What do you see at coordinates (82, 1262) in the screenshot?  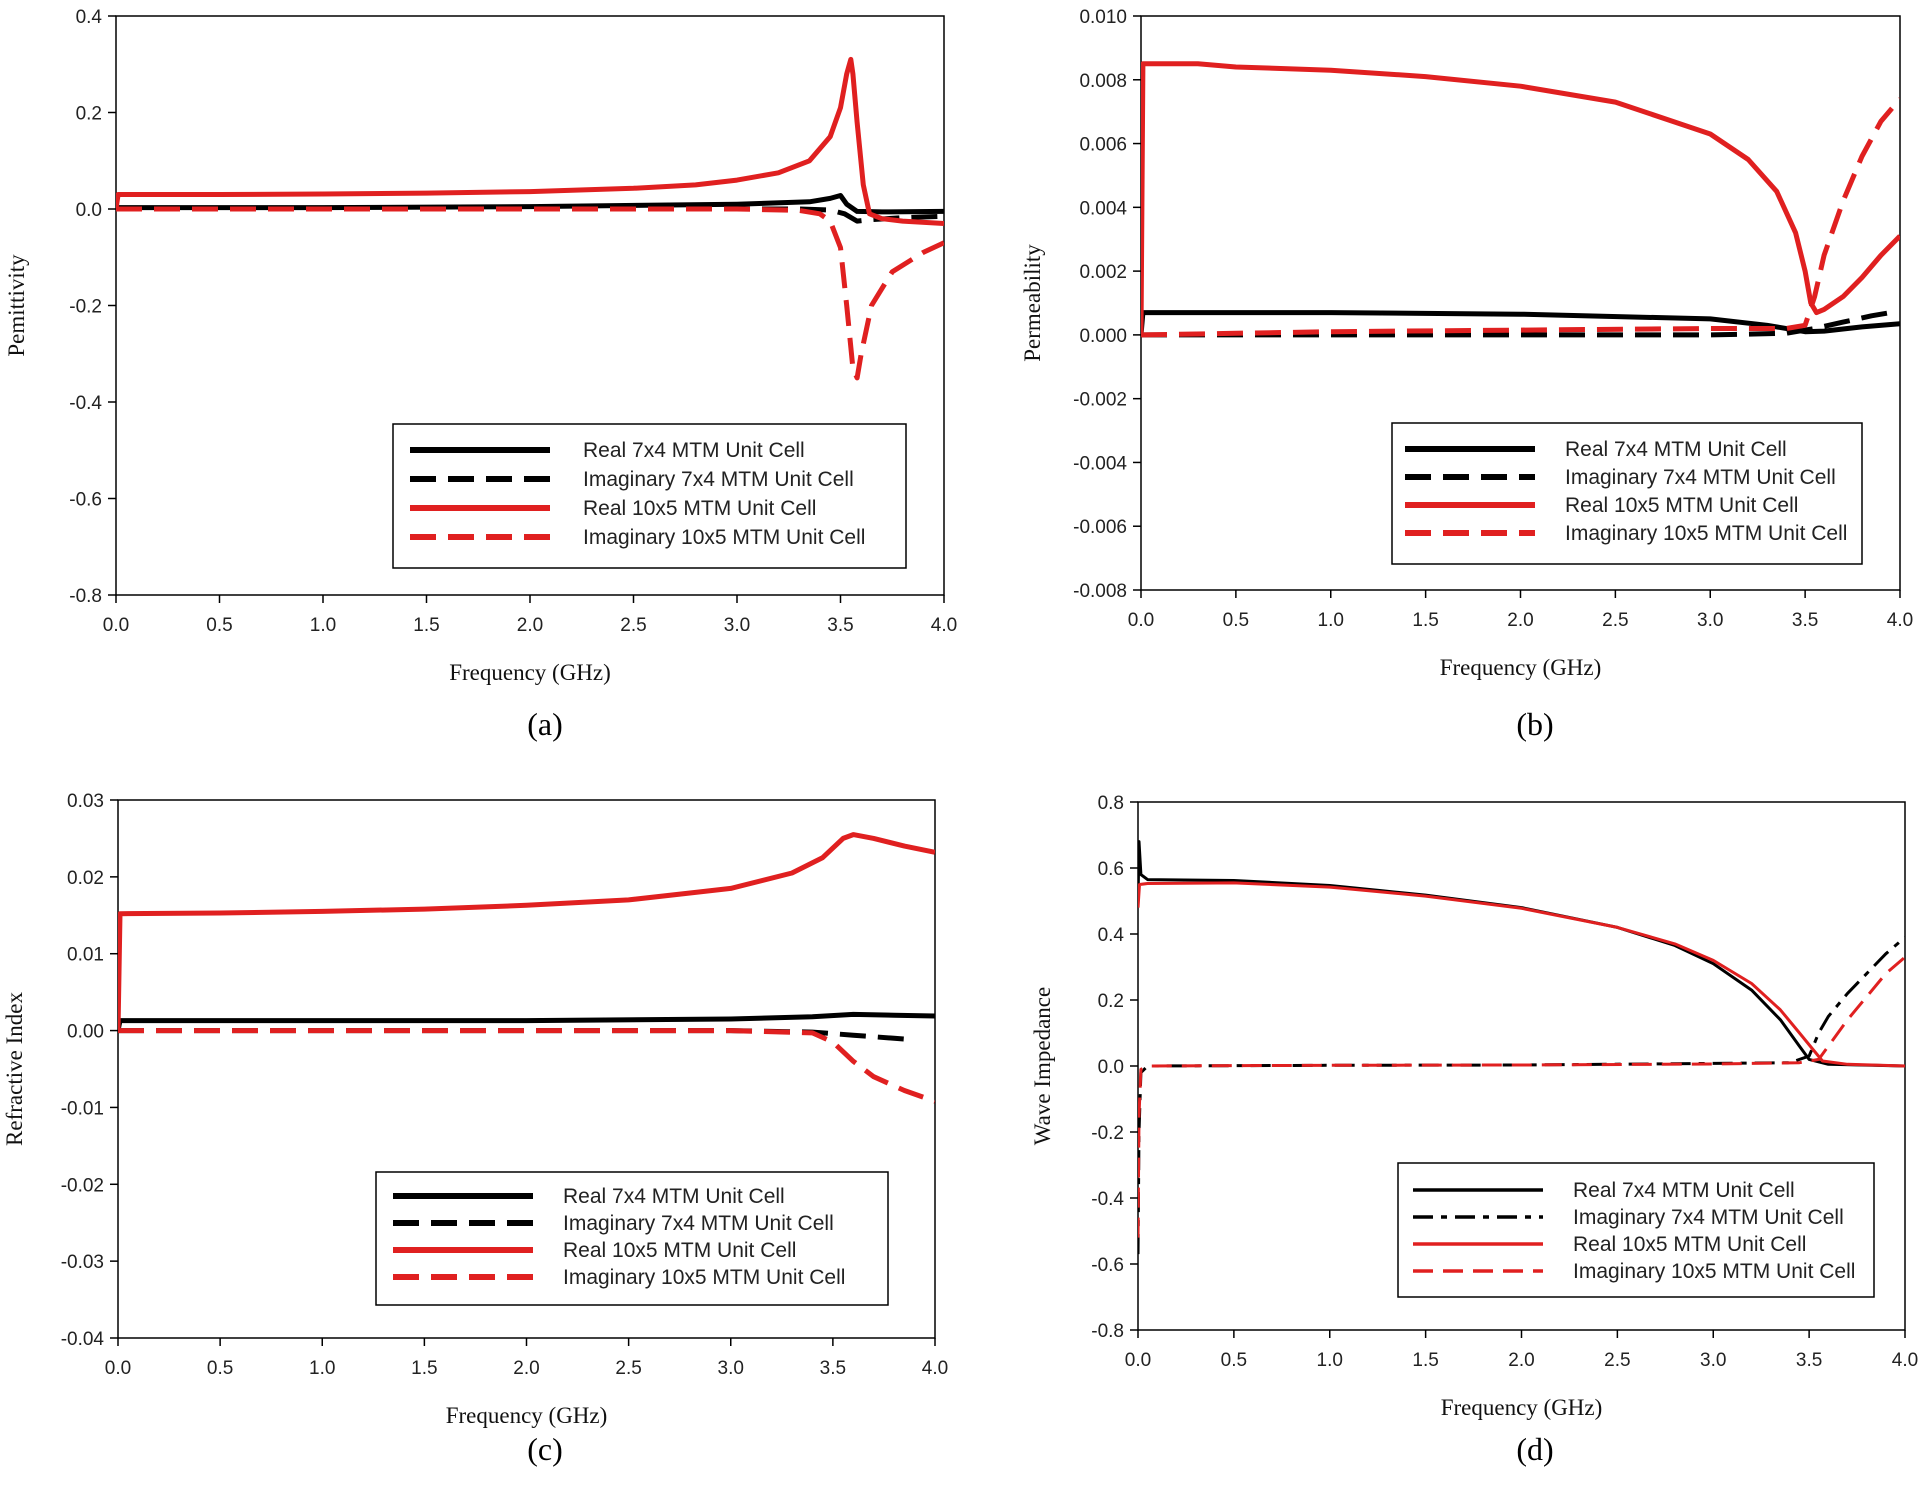 I see `y-tick-label: -0.03` at bounding box center [82, 1262].